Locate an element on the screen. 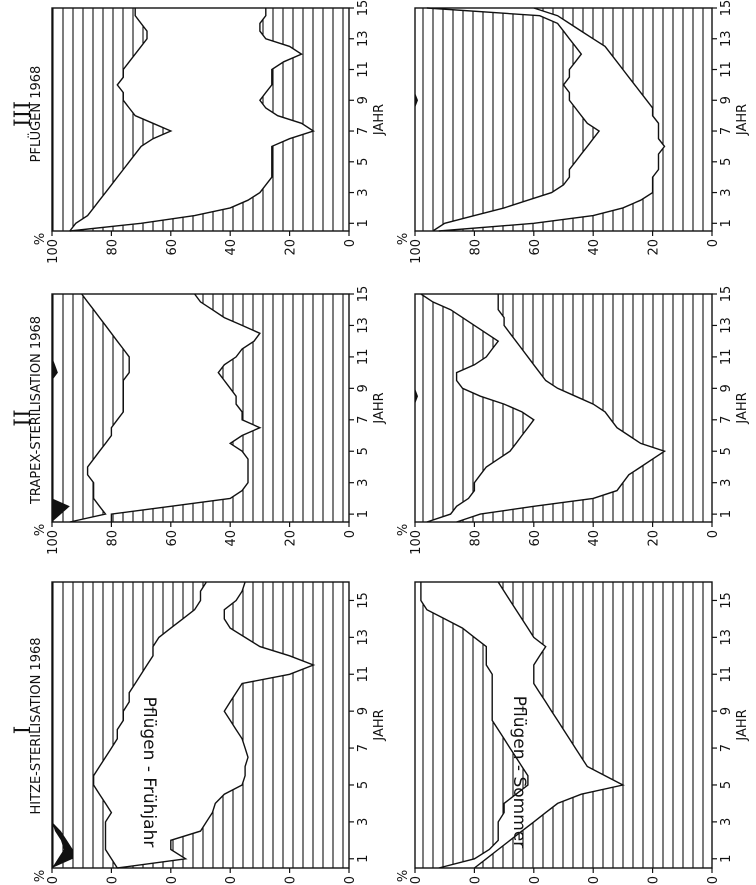 The image size is (756, 885). panel-label-2: II is located at coordinates (23, 417).